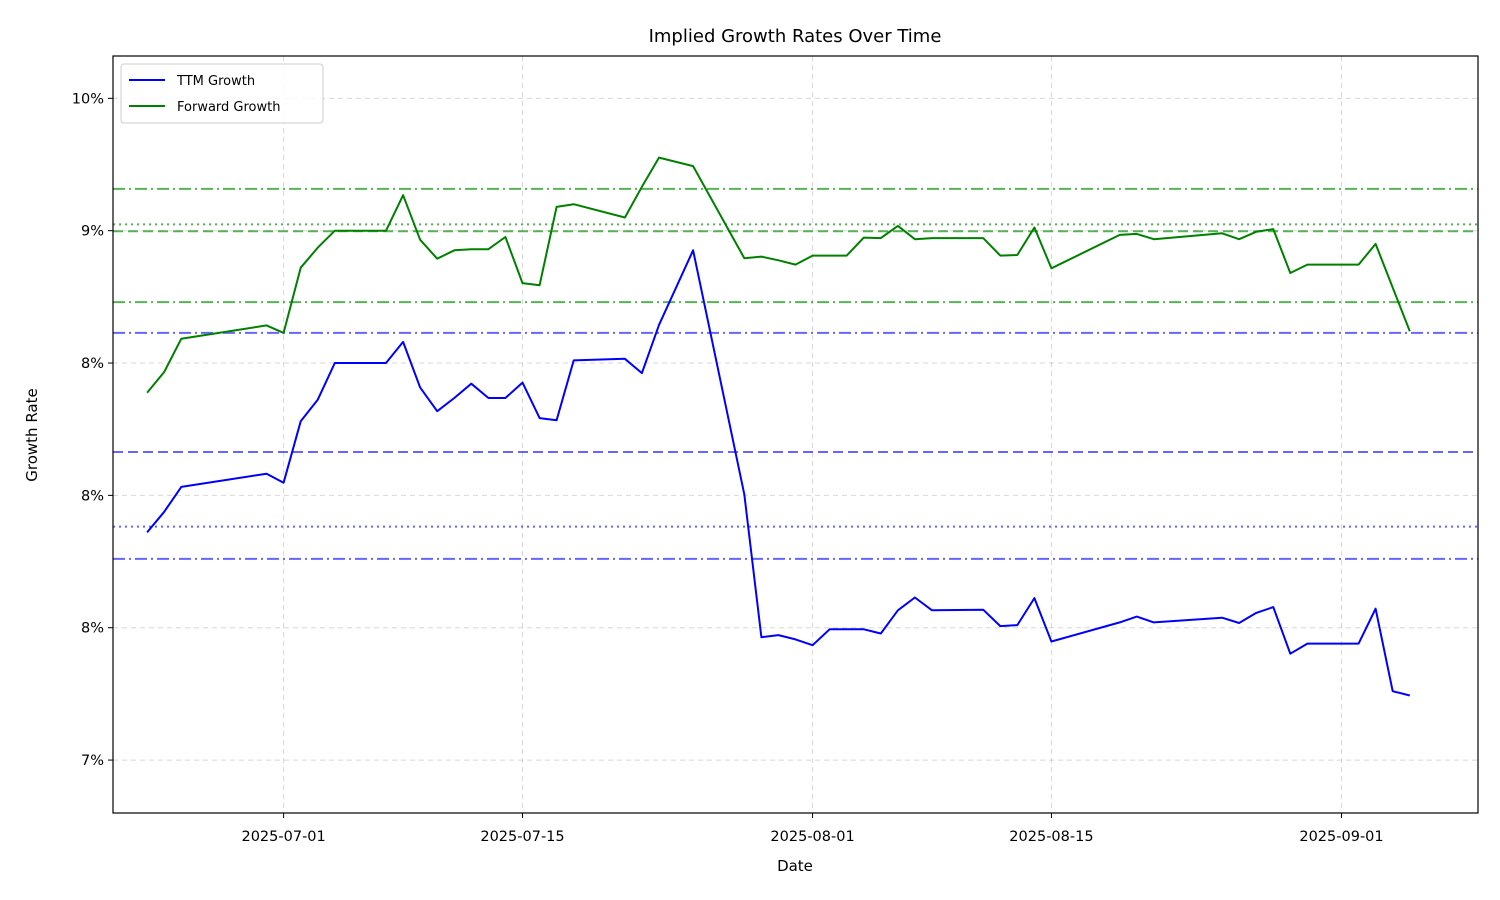 Image resolution: width=1500 pixels, height=900 pixels. What do you see at coordinates (92, 430) in the screenshot?
I see `y-axis-ticks: 7% 8% 8% 8% 9% 10%` at bounding box center [92, 430].